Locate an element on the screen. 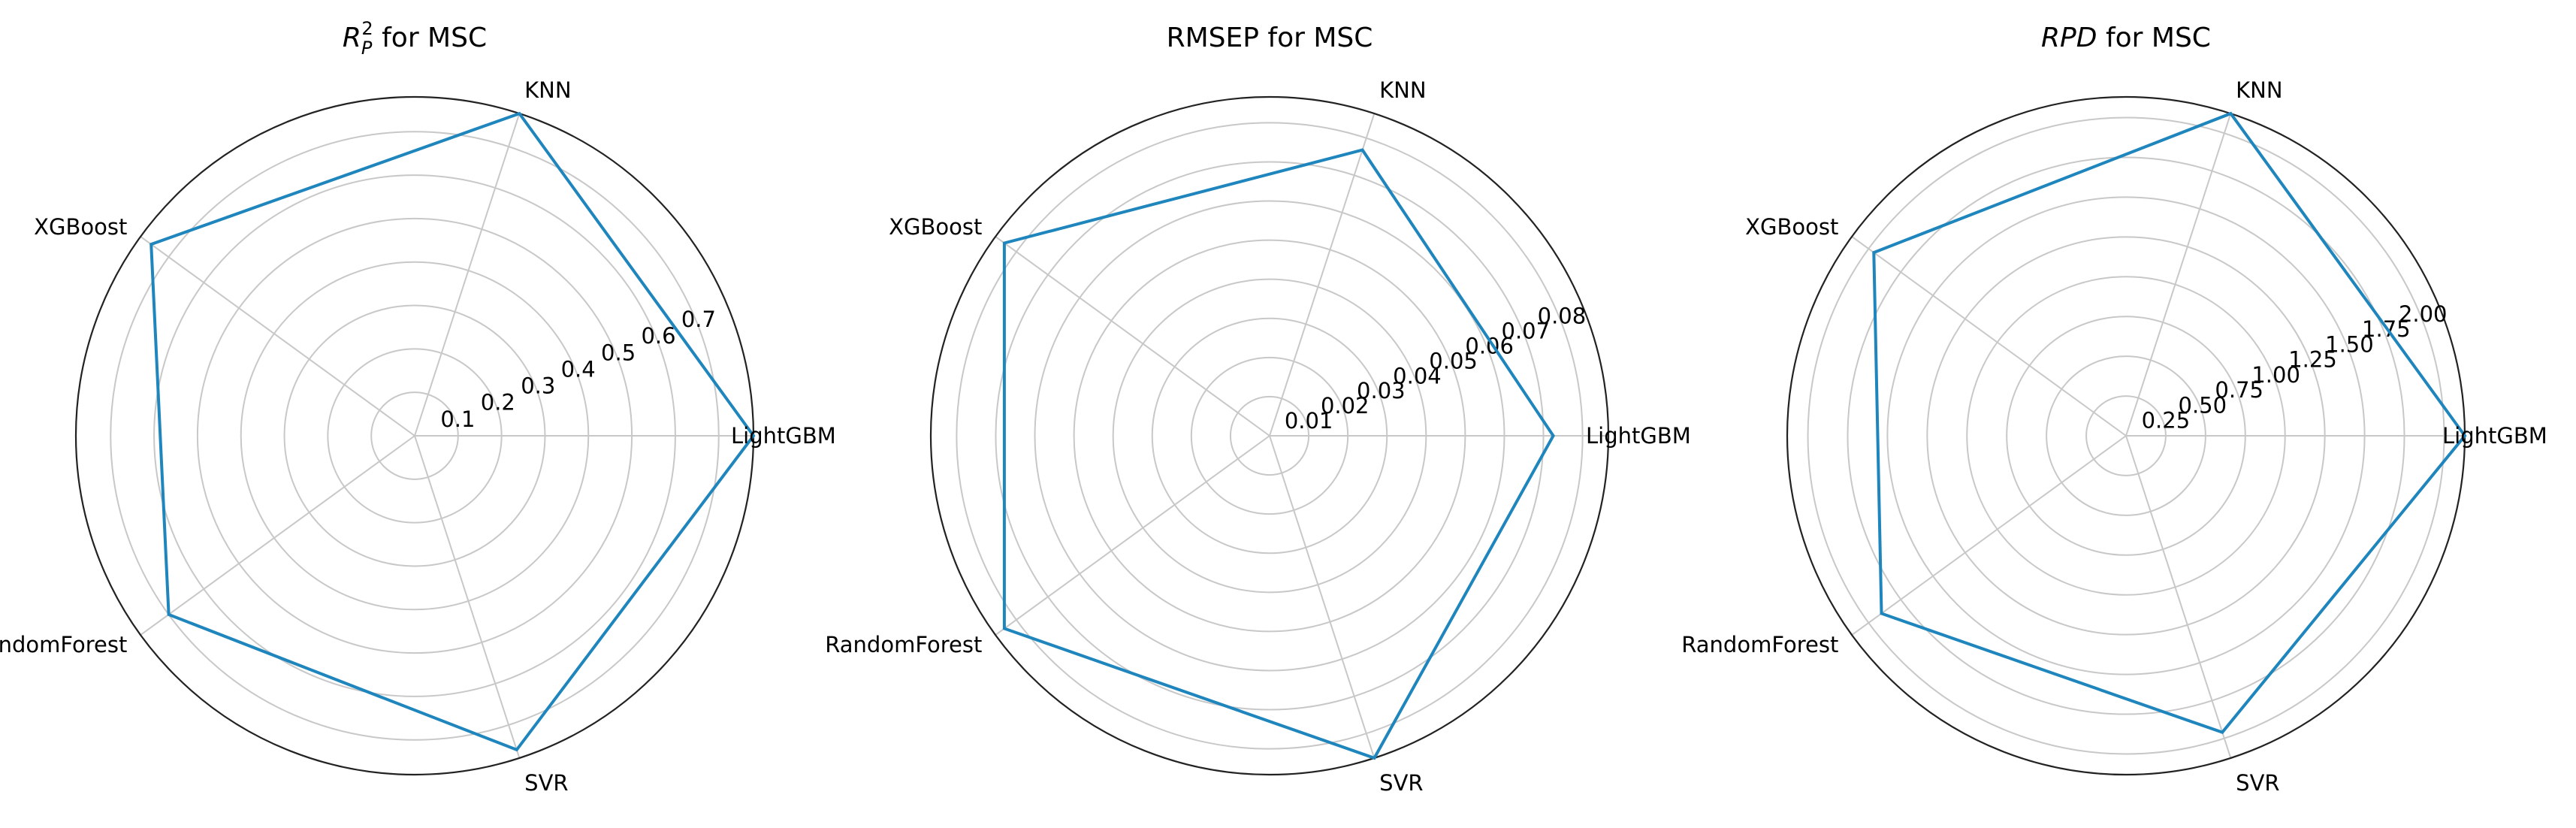  radial-tick-label: 0.7 is located at coordinates (698, 319).